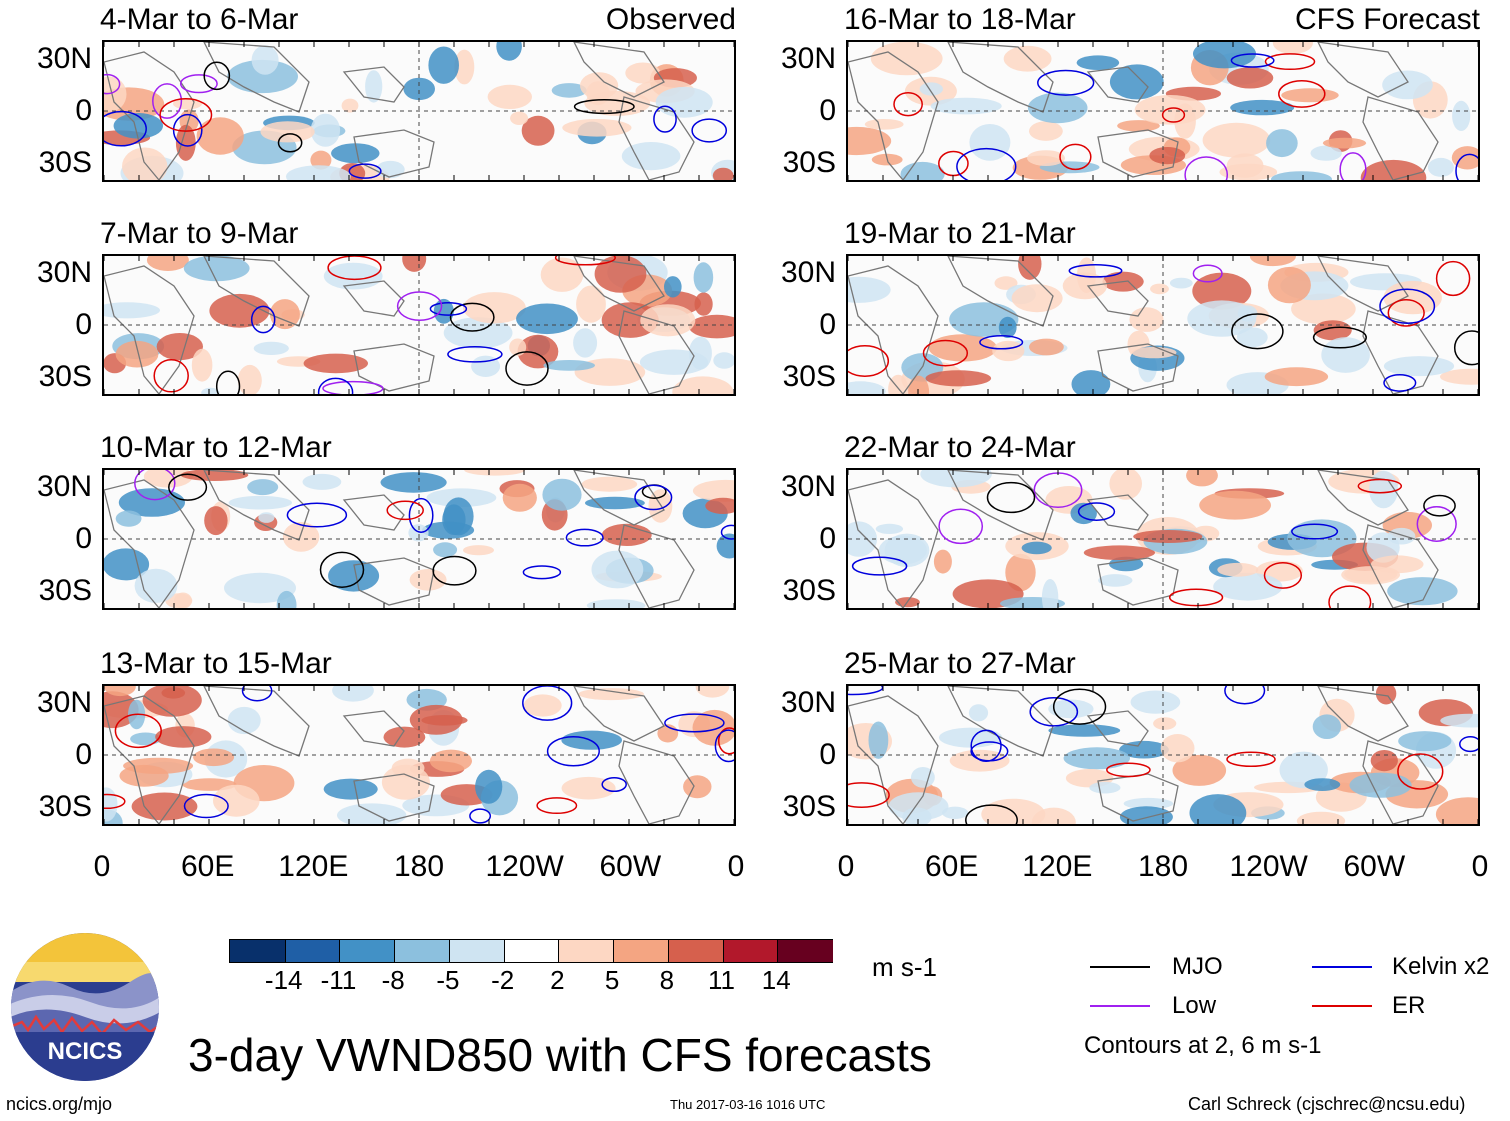 This screenshot has height=1121, width=1510. Describe the element at coordinates (960, 447) in the screenshot. I see `panel-title: 22-Mar to 24-Mar` at that location.